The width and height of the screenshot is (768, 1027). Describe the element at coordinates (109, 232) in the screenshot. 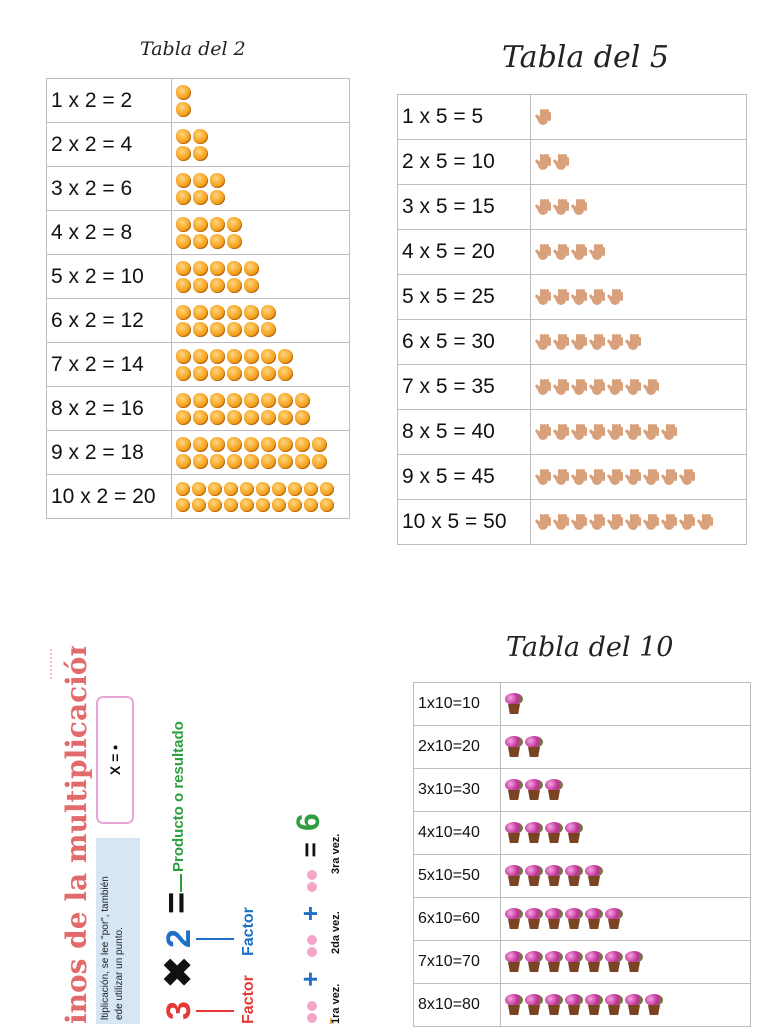

I see `equation-cell: 4 x 2 = 8` at that location.